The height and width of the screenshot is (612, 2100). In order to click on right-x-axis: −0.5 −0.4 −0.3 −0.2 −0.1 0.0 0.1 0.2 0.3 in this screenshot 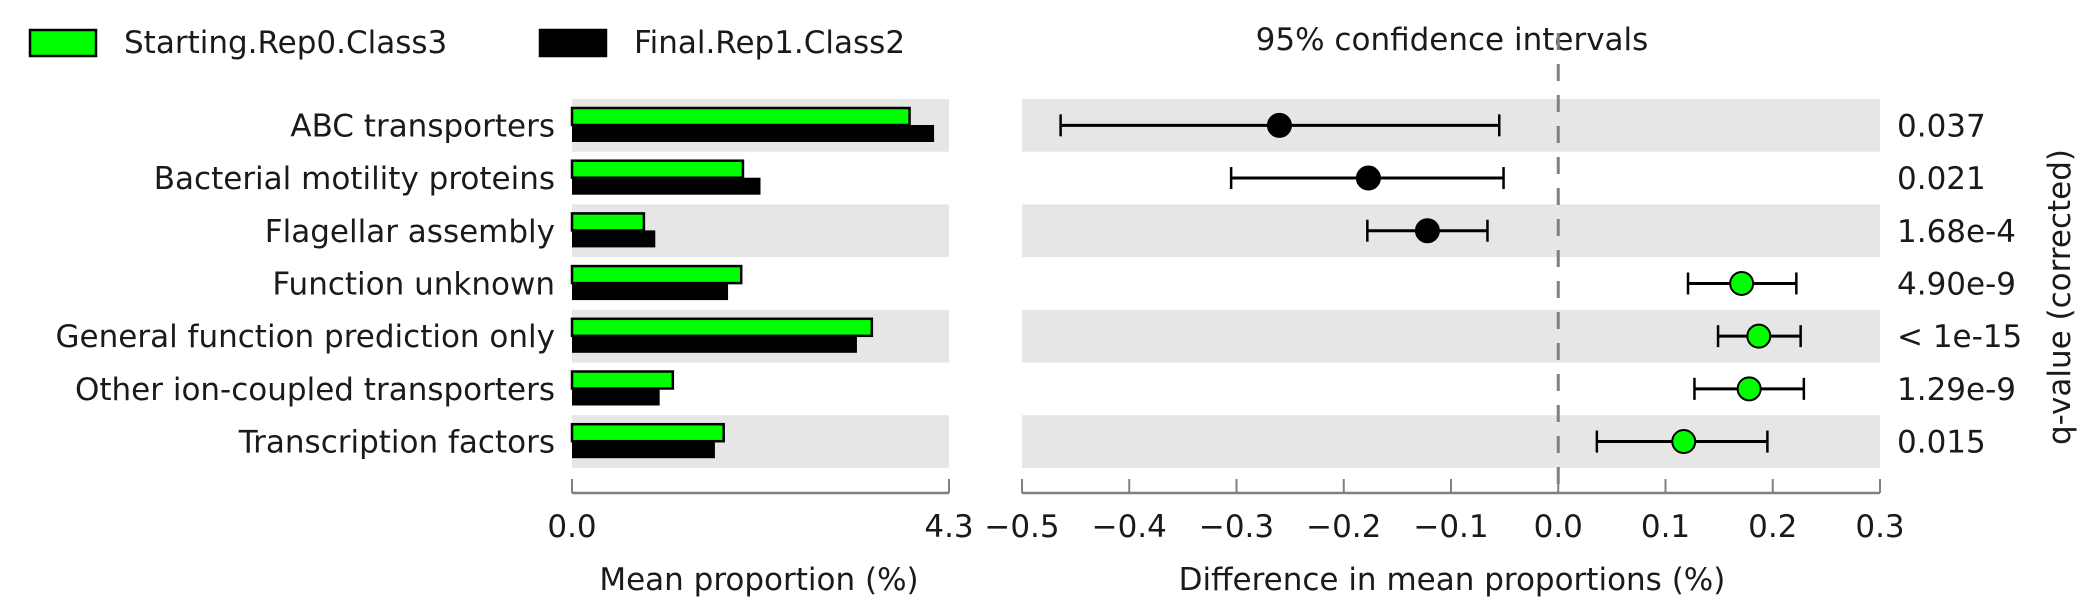, I will do `click(1444, 512)`.